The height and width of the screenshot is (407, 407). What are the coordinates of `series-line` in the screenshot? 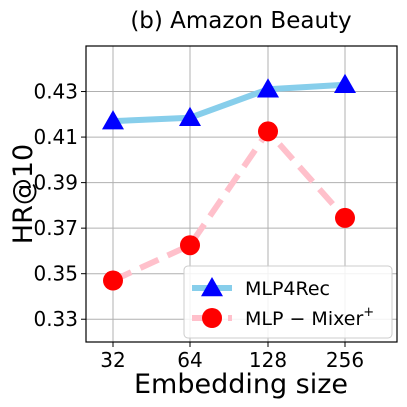 It's located at (229, 103).